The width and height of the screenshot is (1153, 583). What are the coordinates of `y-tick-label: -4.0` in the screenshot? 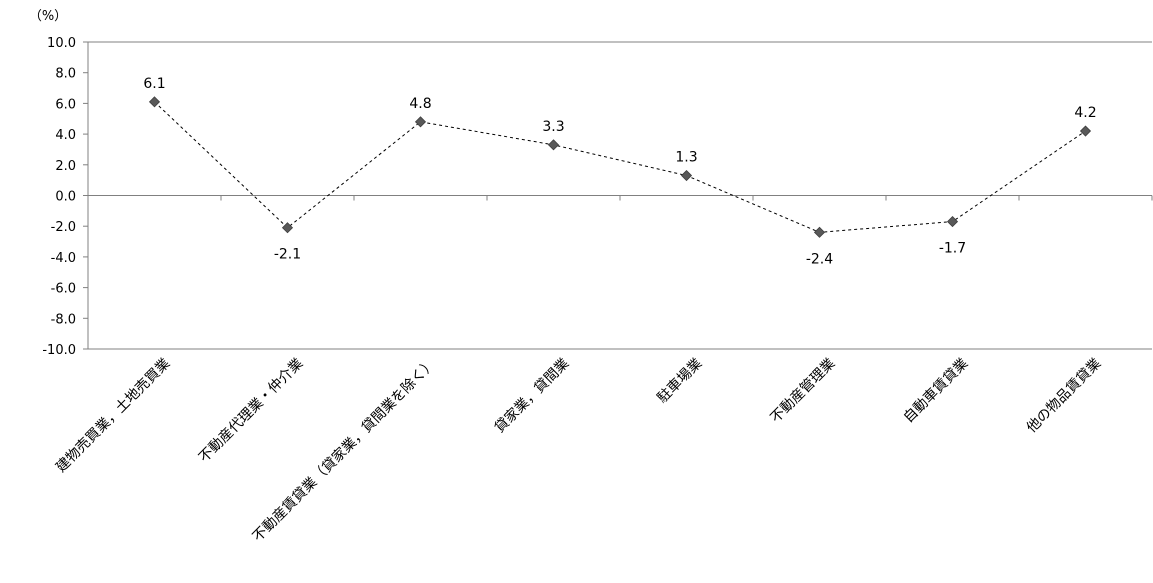 It's located at (63, 258).